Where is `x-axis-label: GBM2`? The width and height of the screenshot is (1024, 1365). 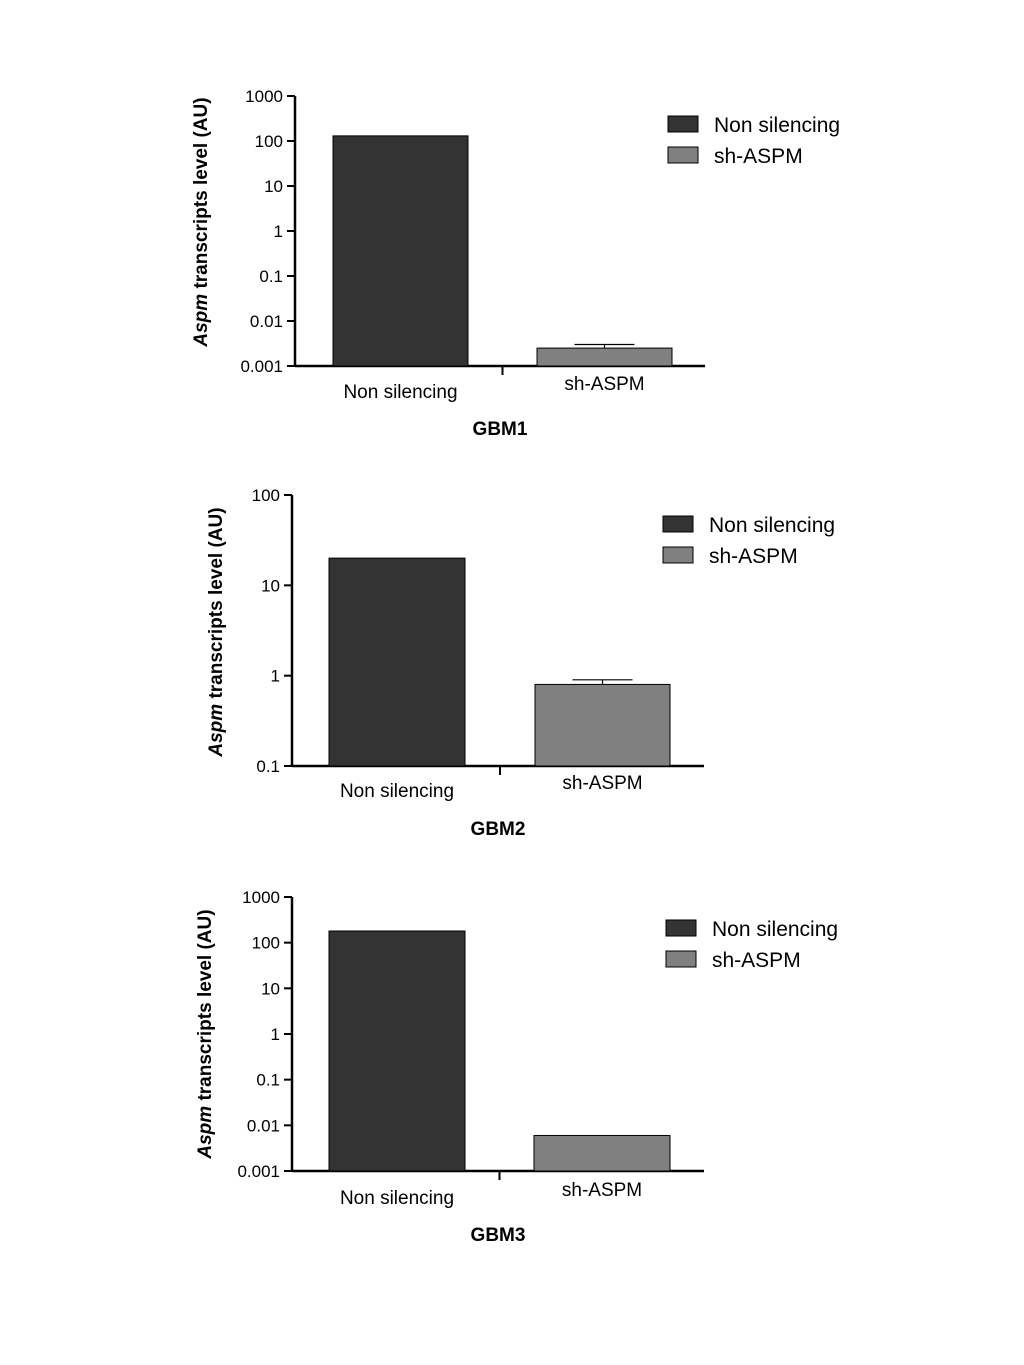
x-axis-label: GBM2 is located at coordinates (498, 829).